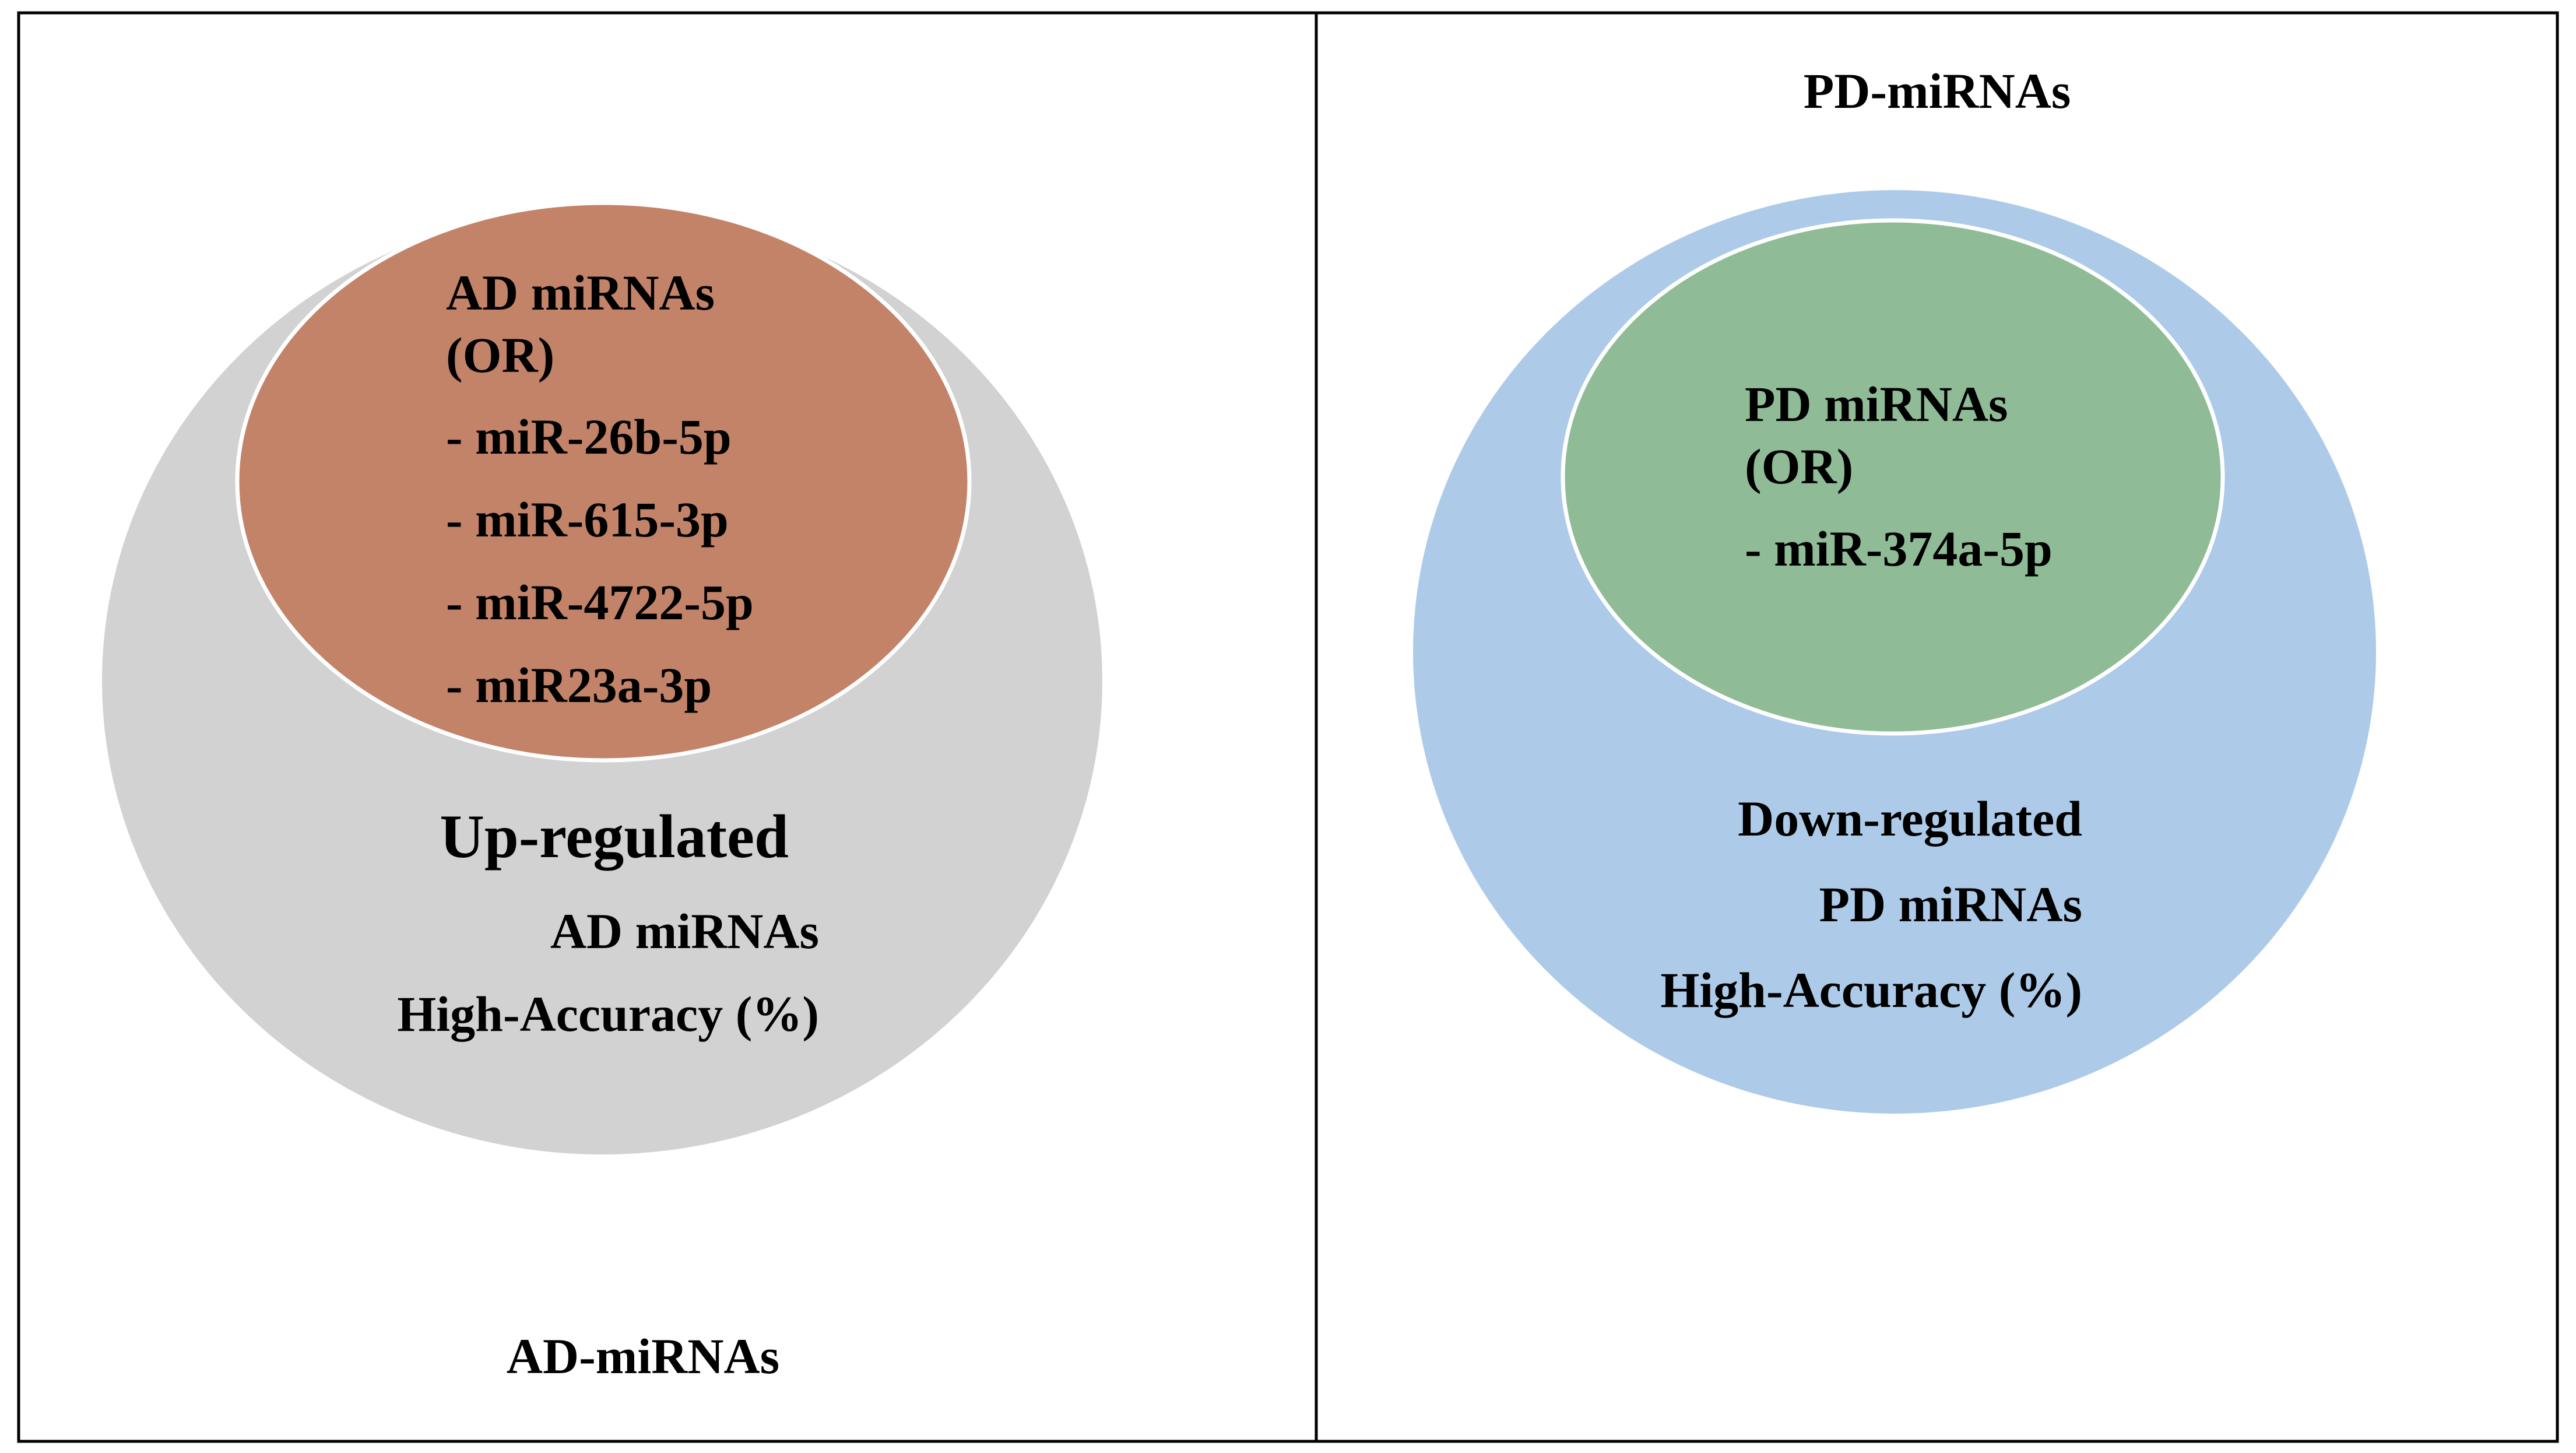 This screenshot has width=2576, height=1453. What do you see at coordinates (643, 1356) in the screenshot?
I see `ad-panel-footer-label: AD-miRNAs` at bounding box center [643, 1356].